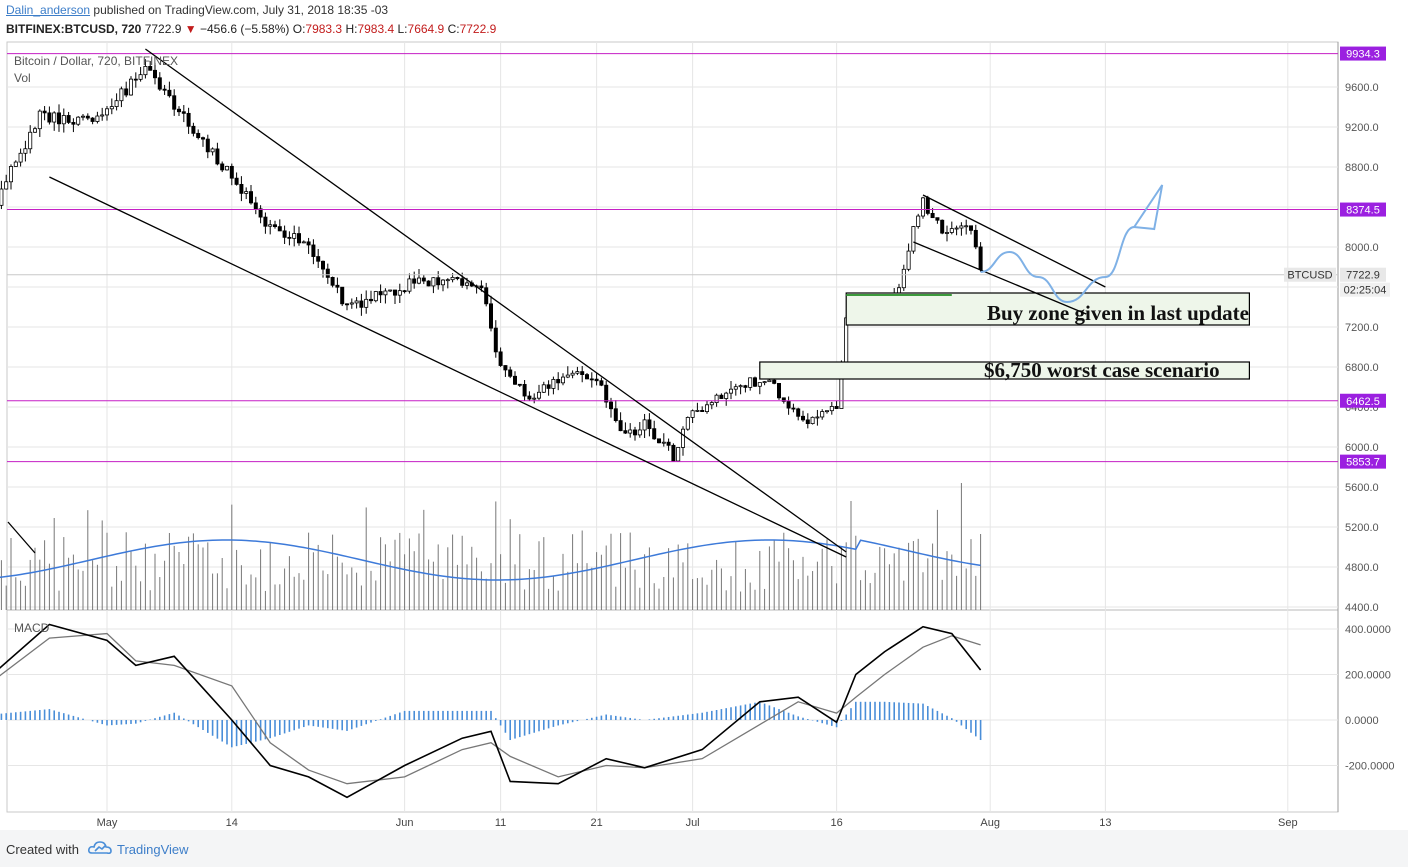 The height and width of the screenshot is (867, 1408). I want to click on price-change: −456.6 (−5.58%), so click(244, 29).